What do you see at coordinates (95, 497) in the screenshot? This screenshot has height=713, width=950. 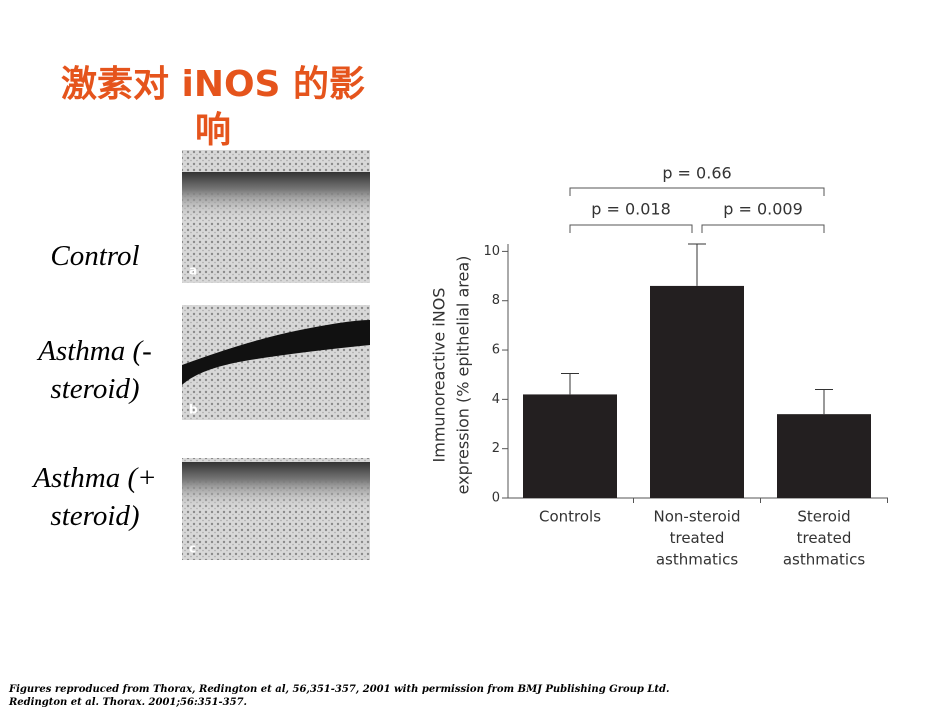 I see `panel-label: Asthma (+ steroid)` at bounding box center [95, 497].